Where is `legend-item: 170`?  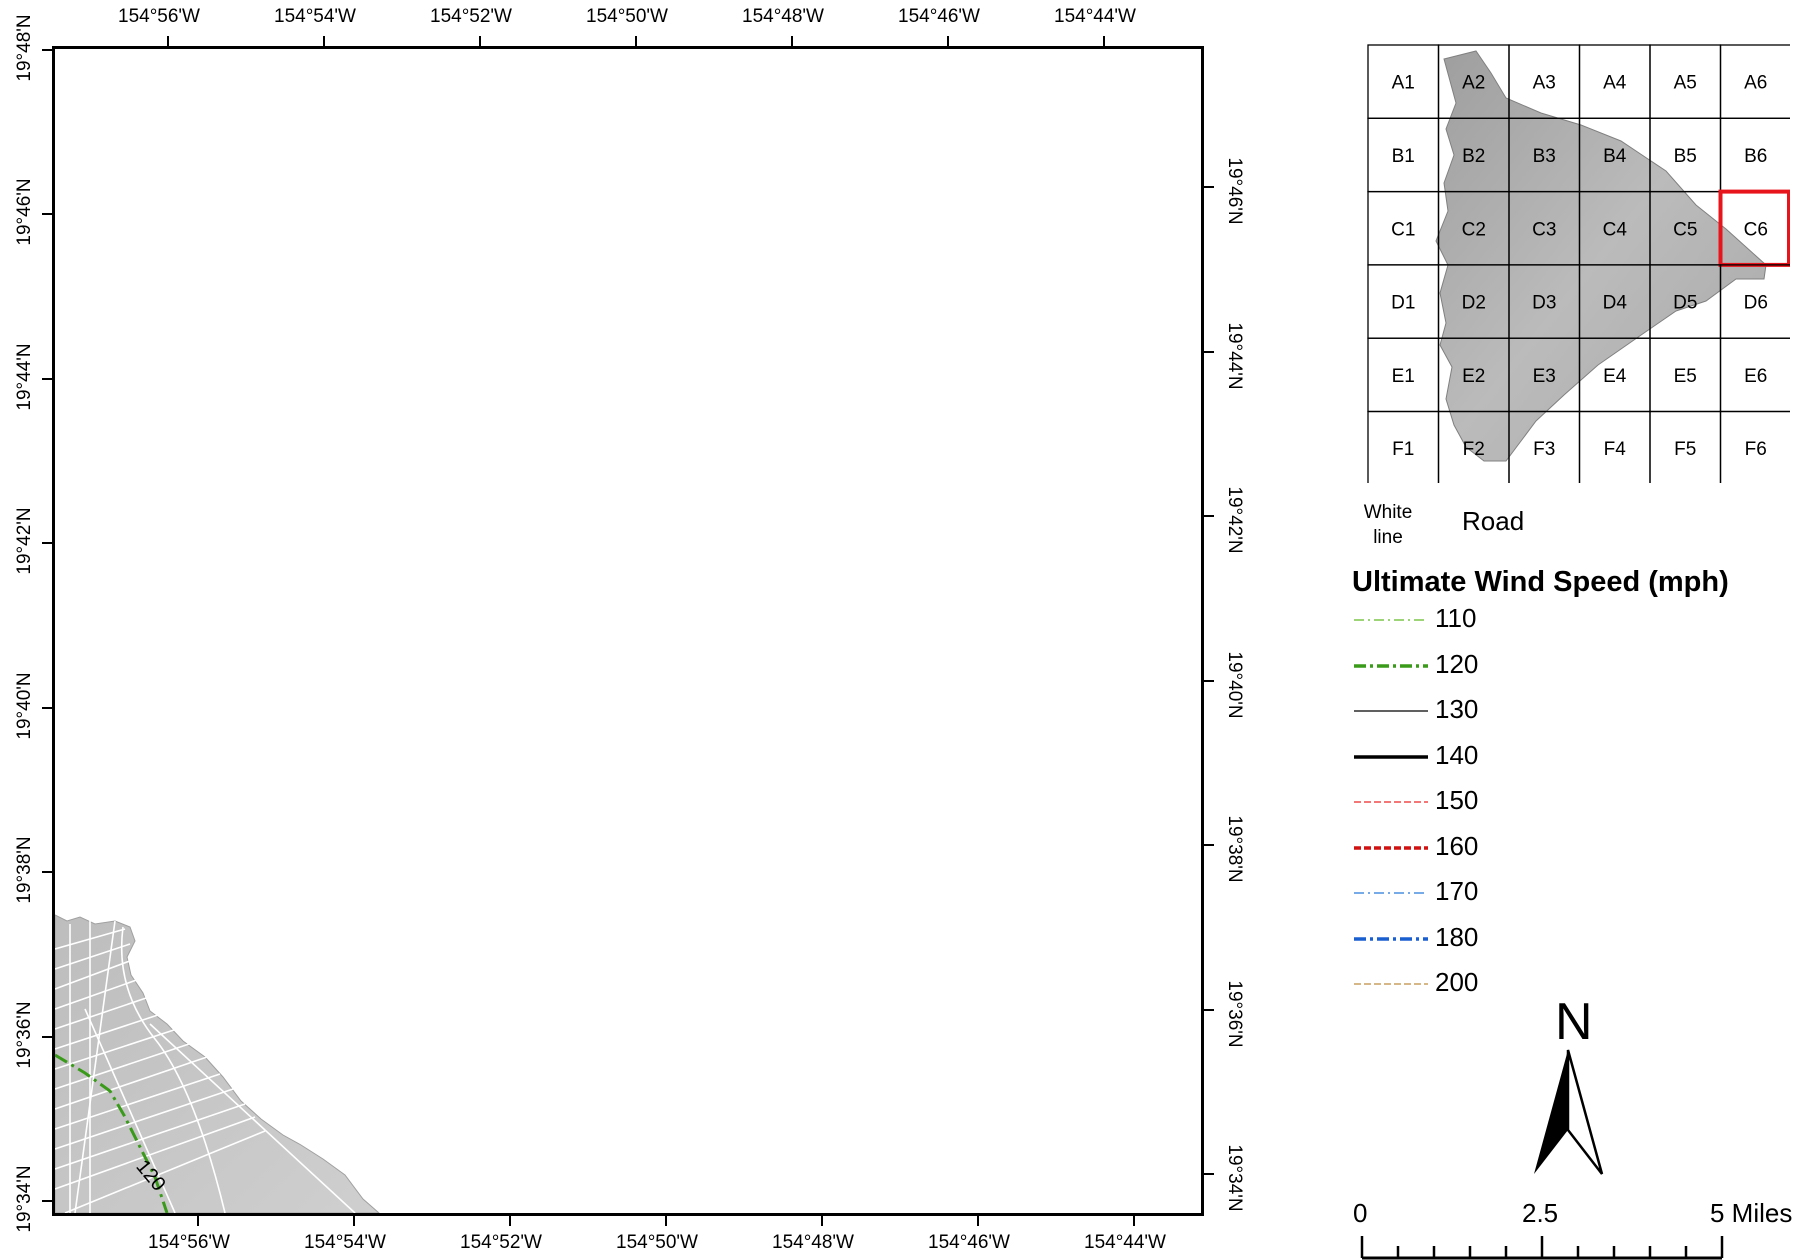 legend-item: 170 is located at coordinates (1502, 893).